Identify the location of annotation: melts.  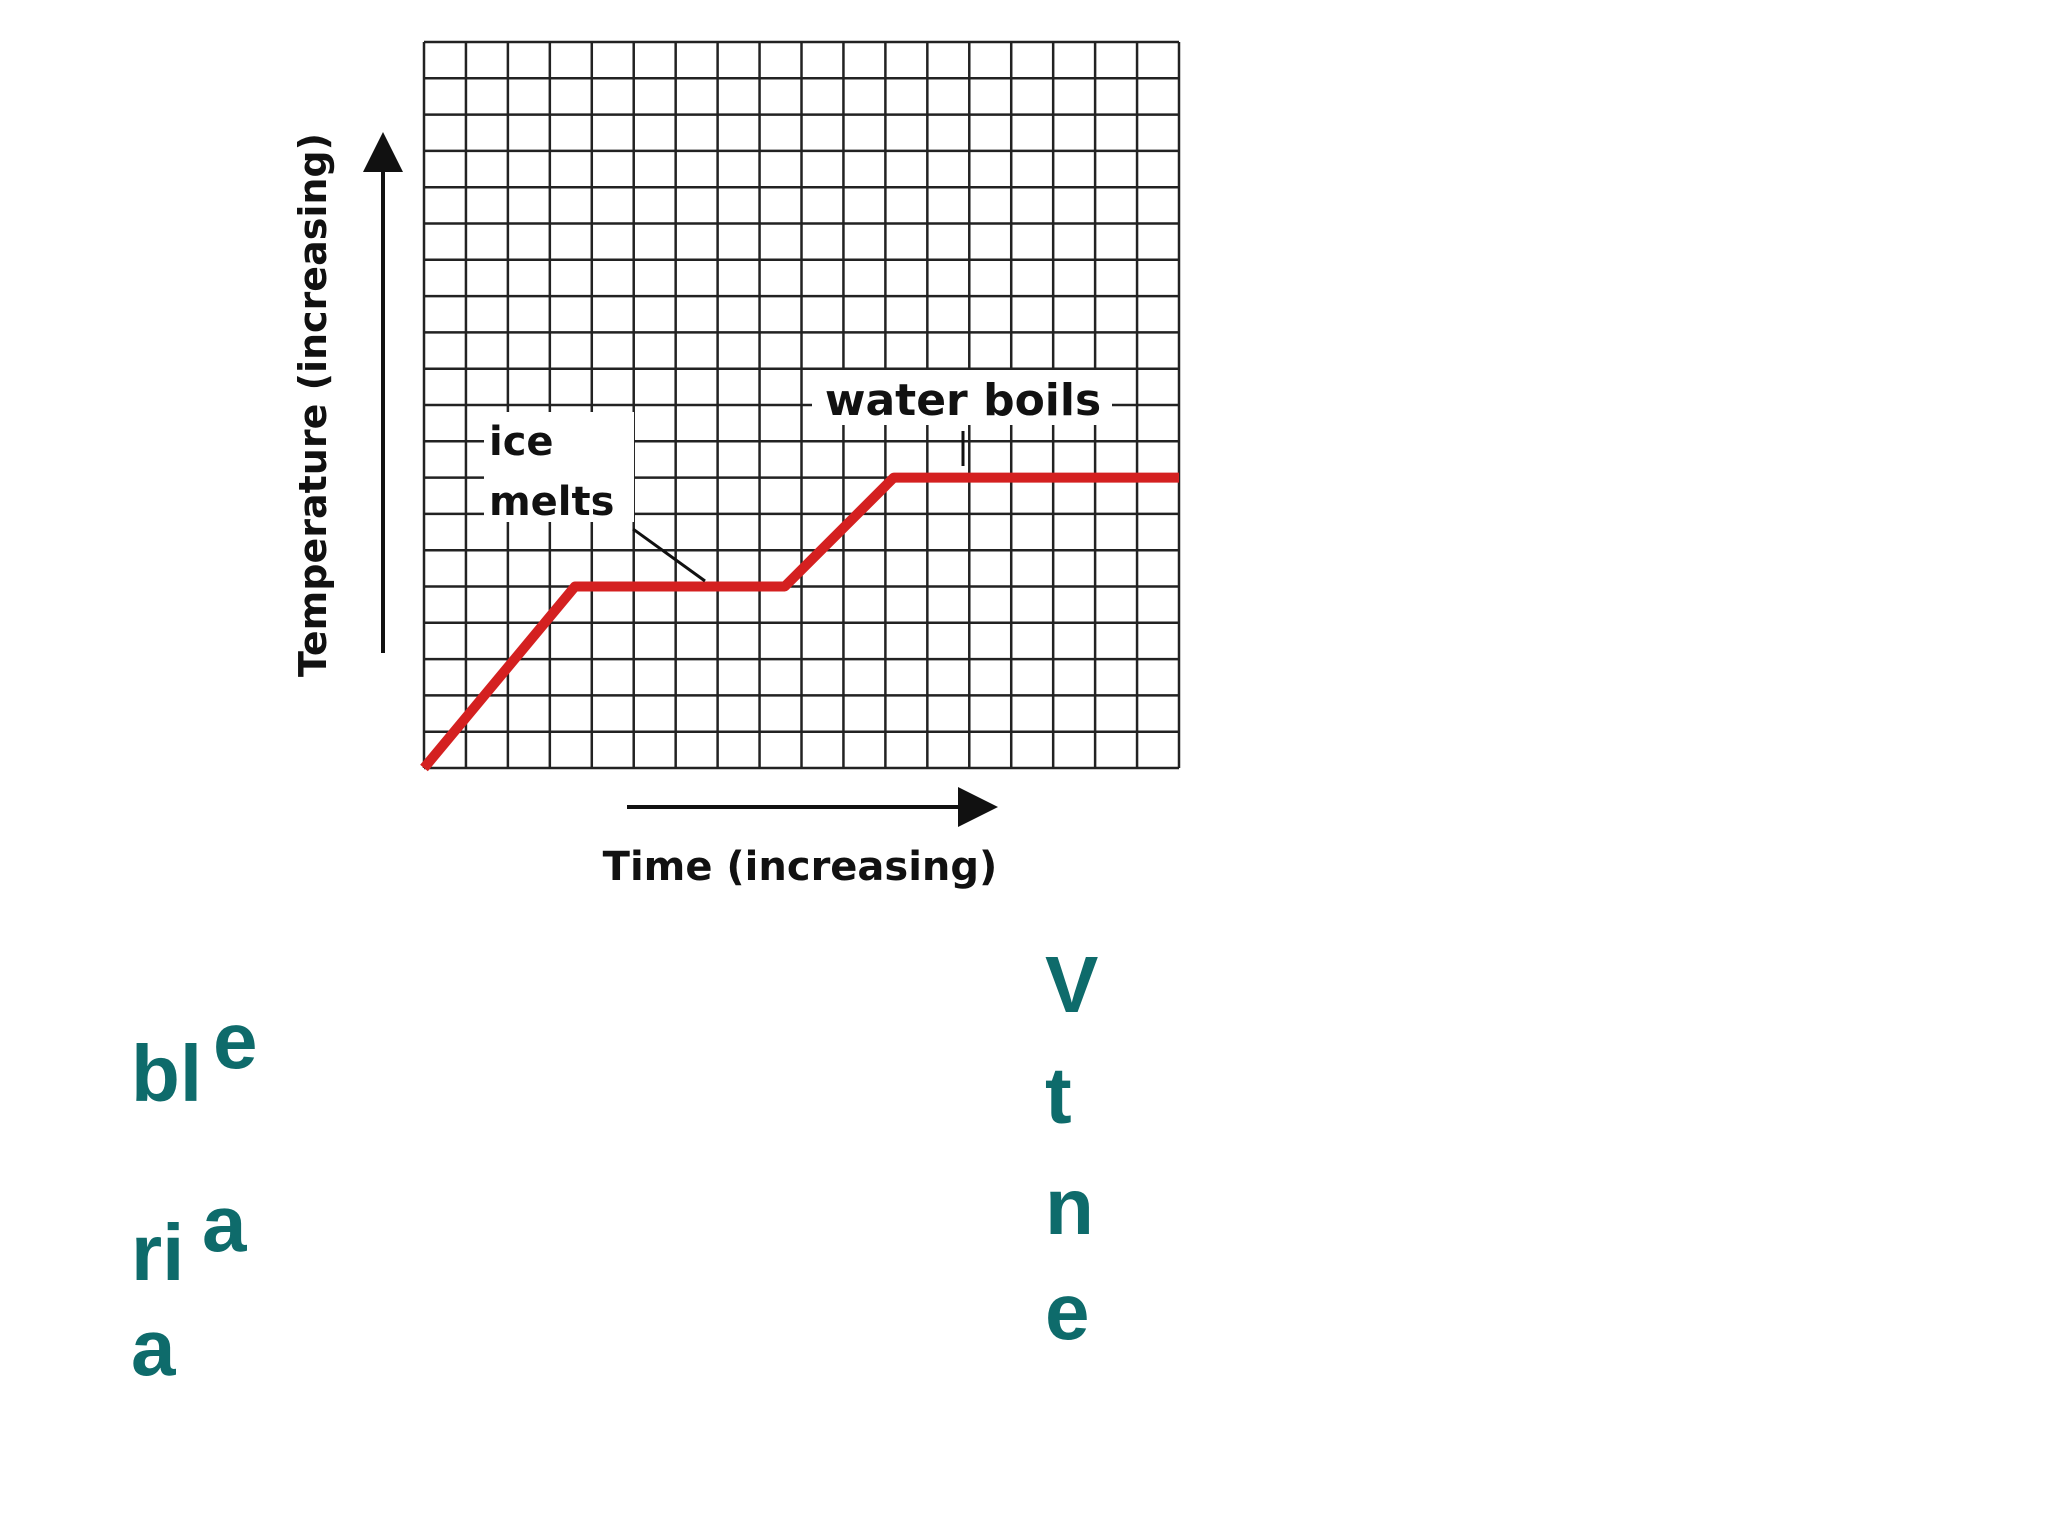
(551, 502).